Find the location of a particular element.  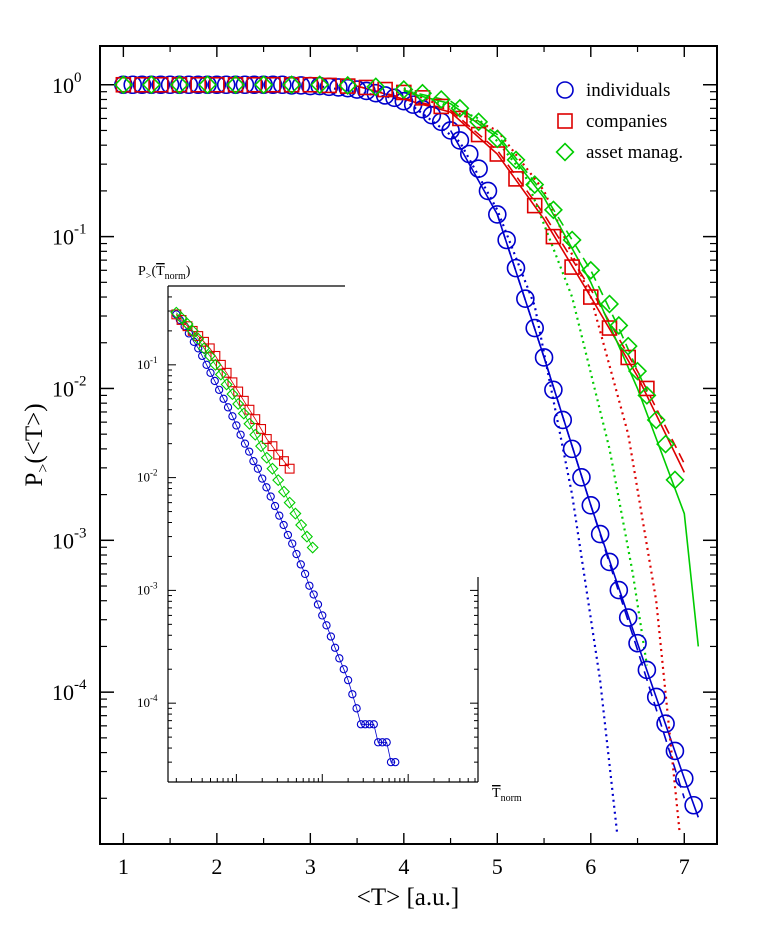

x-tick-label: 1 is located at coordinates (123, 866).